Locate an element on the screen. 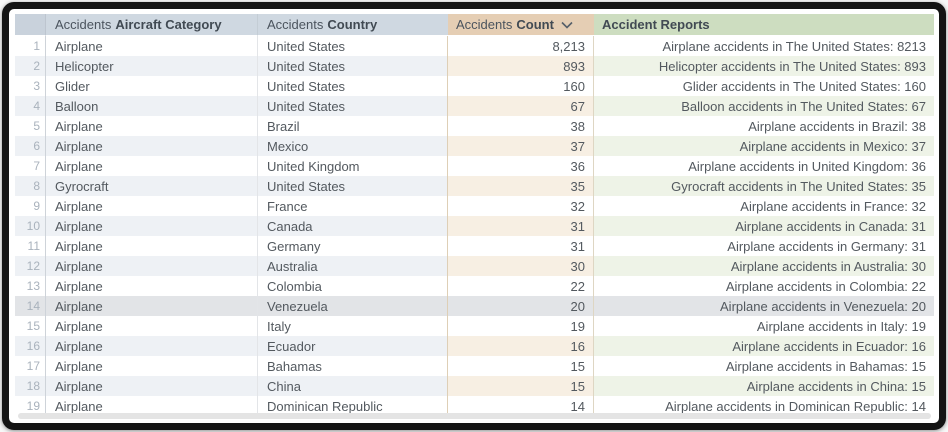 The height and width of the screenshot is (432, 948). header-accident-reports: Accident Reports is located at coordinates (764, 25).